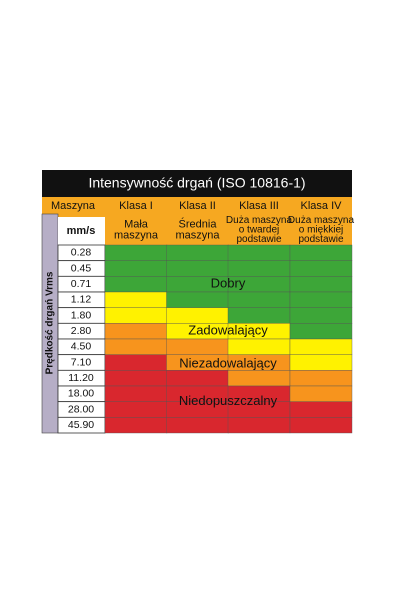  I want to click on row-value: 18.00, so click(81, 394).